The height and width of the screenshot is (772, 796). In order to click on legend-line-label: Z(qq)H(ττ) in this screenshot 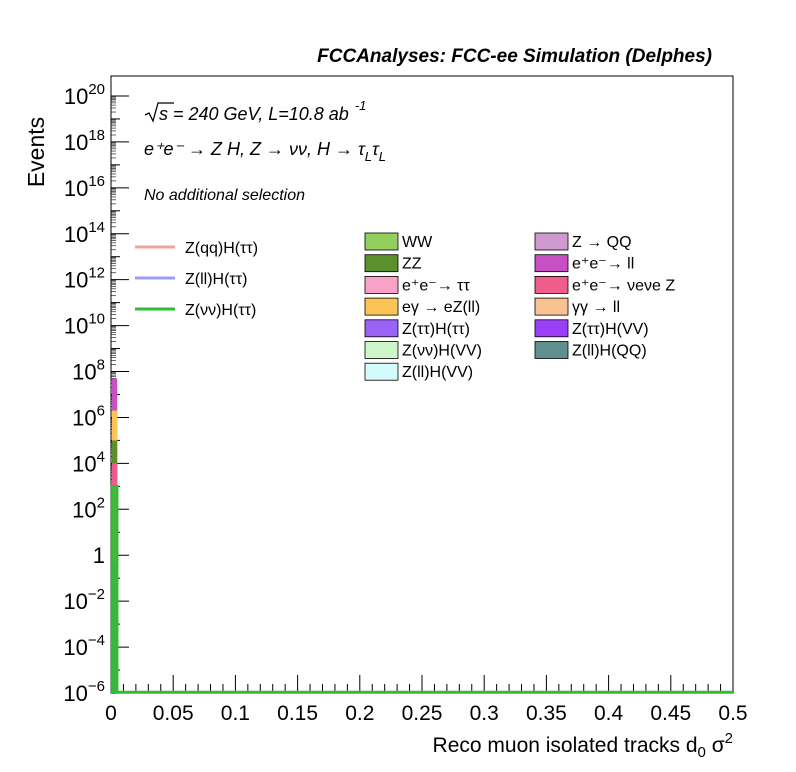, I will do `click(221, 248)`.